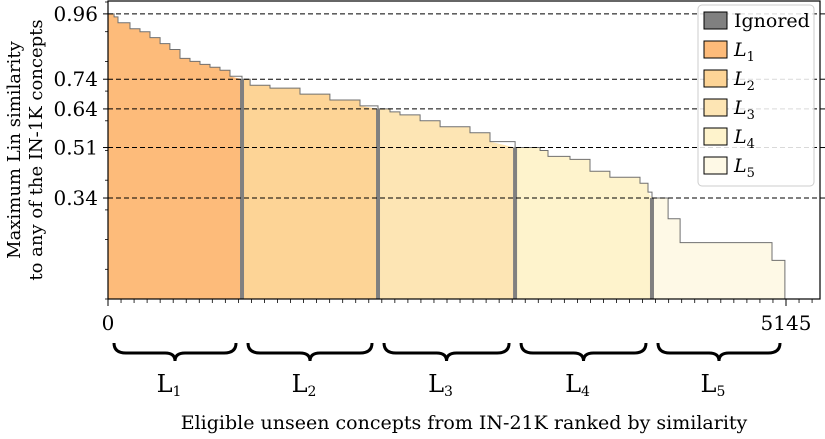 The height and width of the screenshot is (439, 825). I want to click on x-tick-label: 0, so click(108, 323).